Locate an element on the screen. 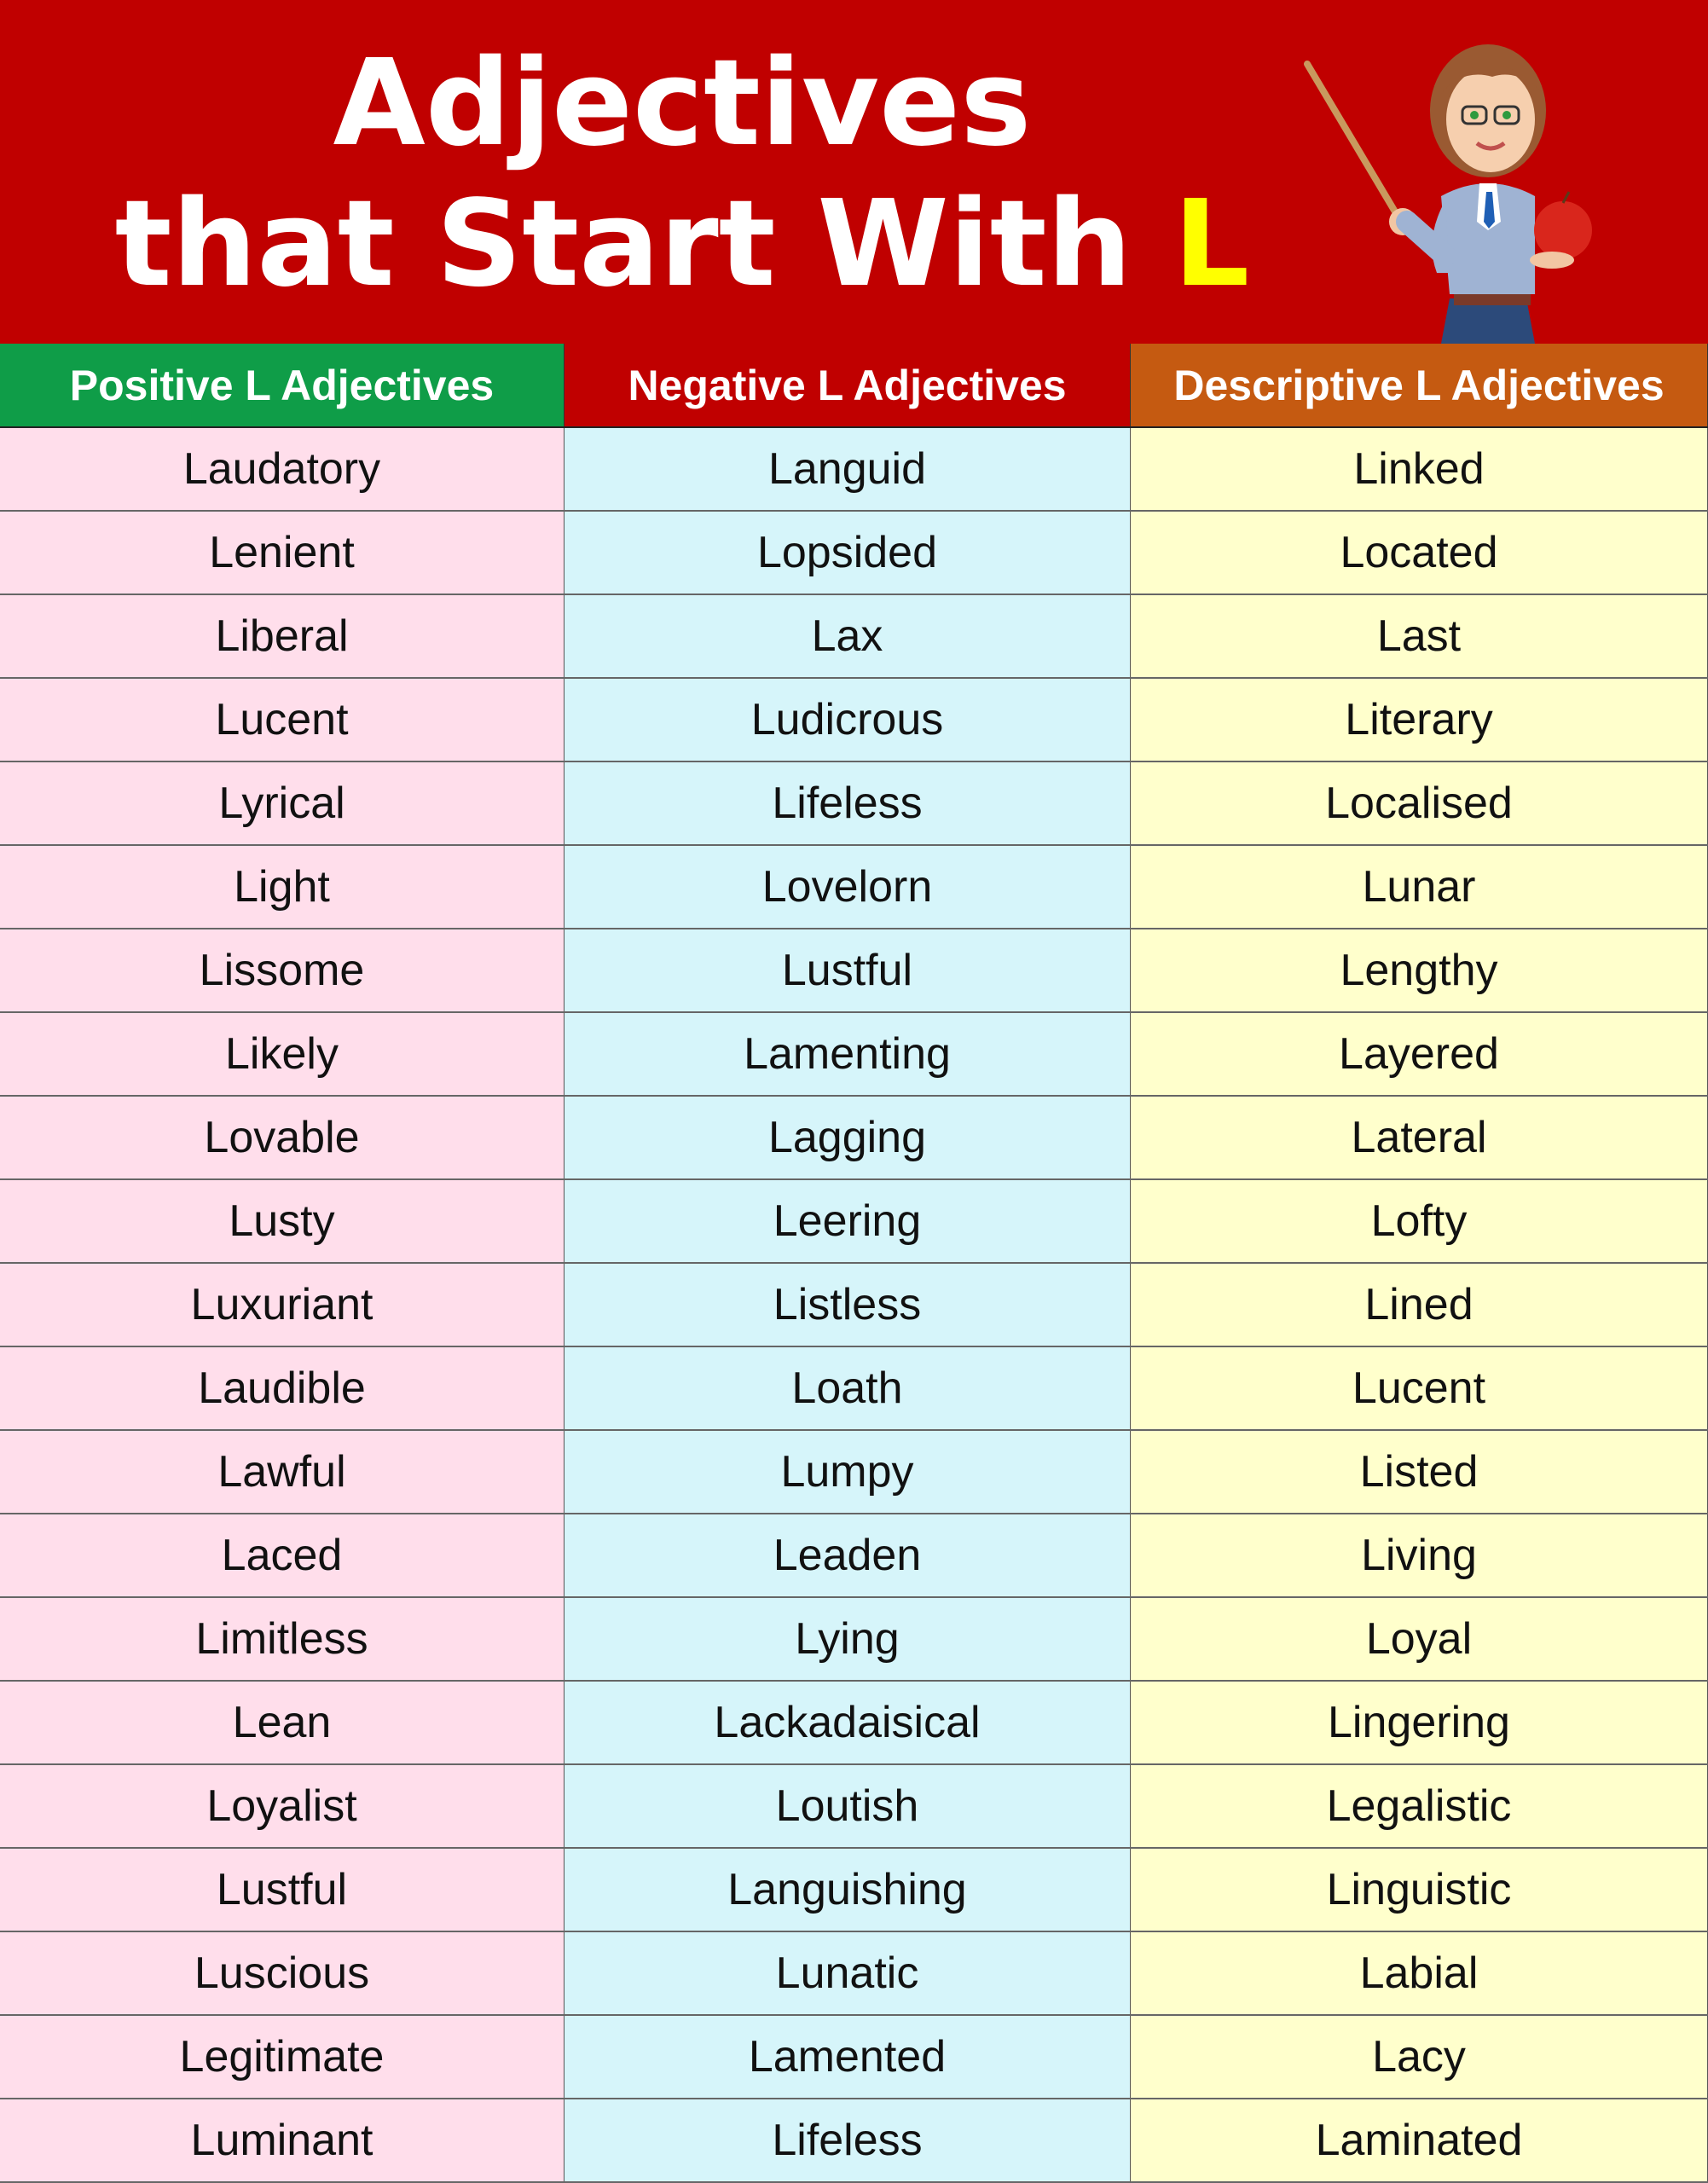 The width and height of the screenshot is (1708, 2183). cell-negative: Leering is located at coordinates (847, 1222).